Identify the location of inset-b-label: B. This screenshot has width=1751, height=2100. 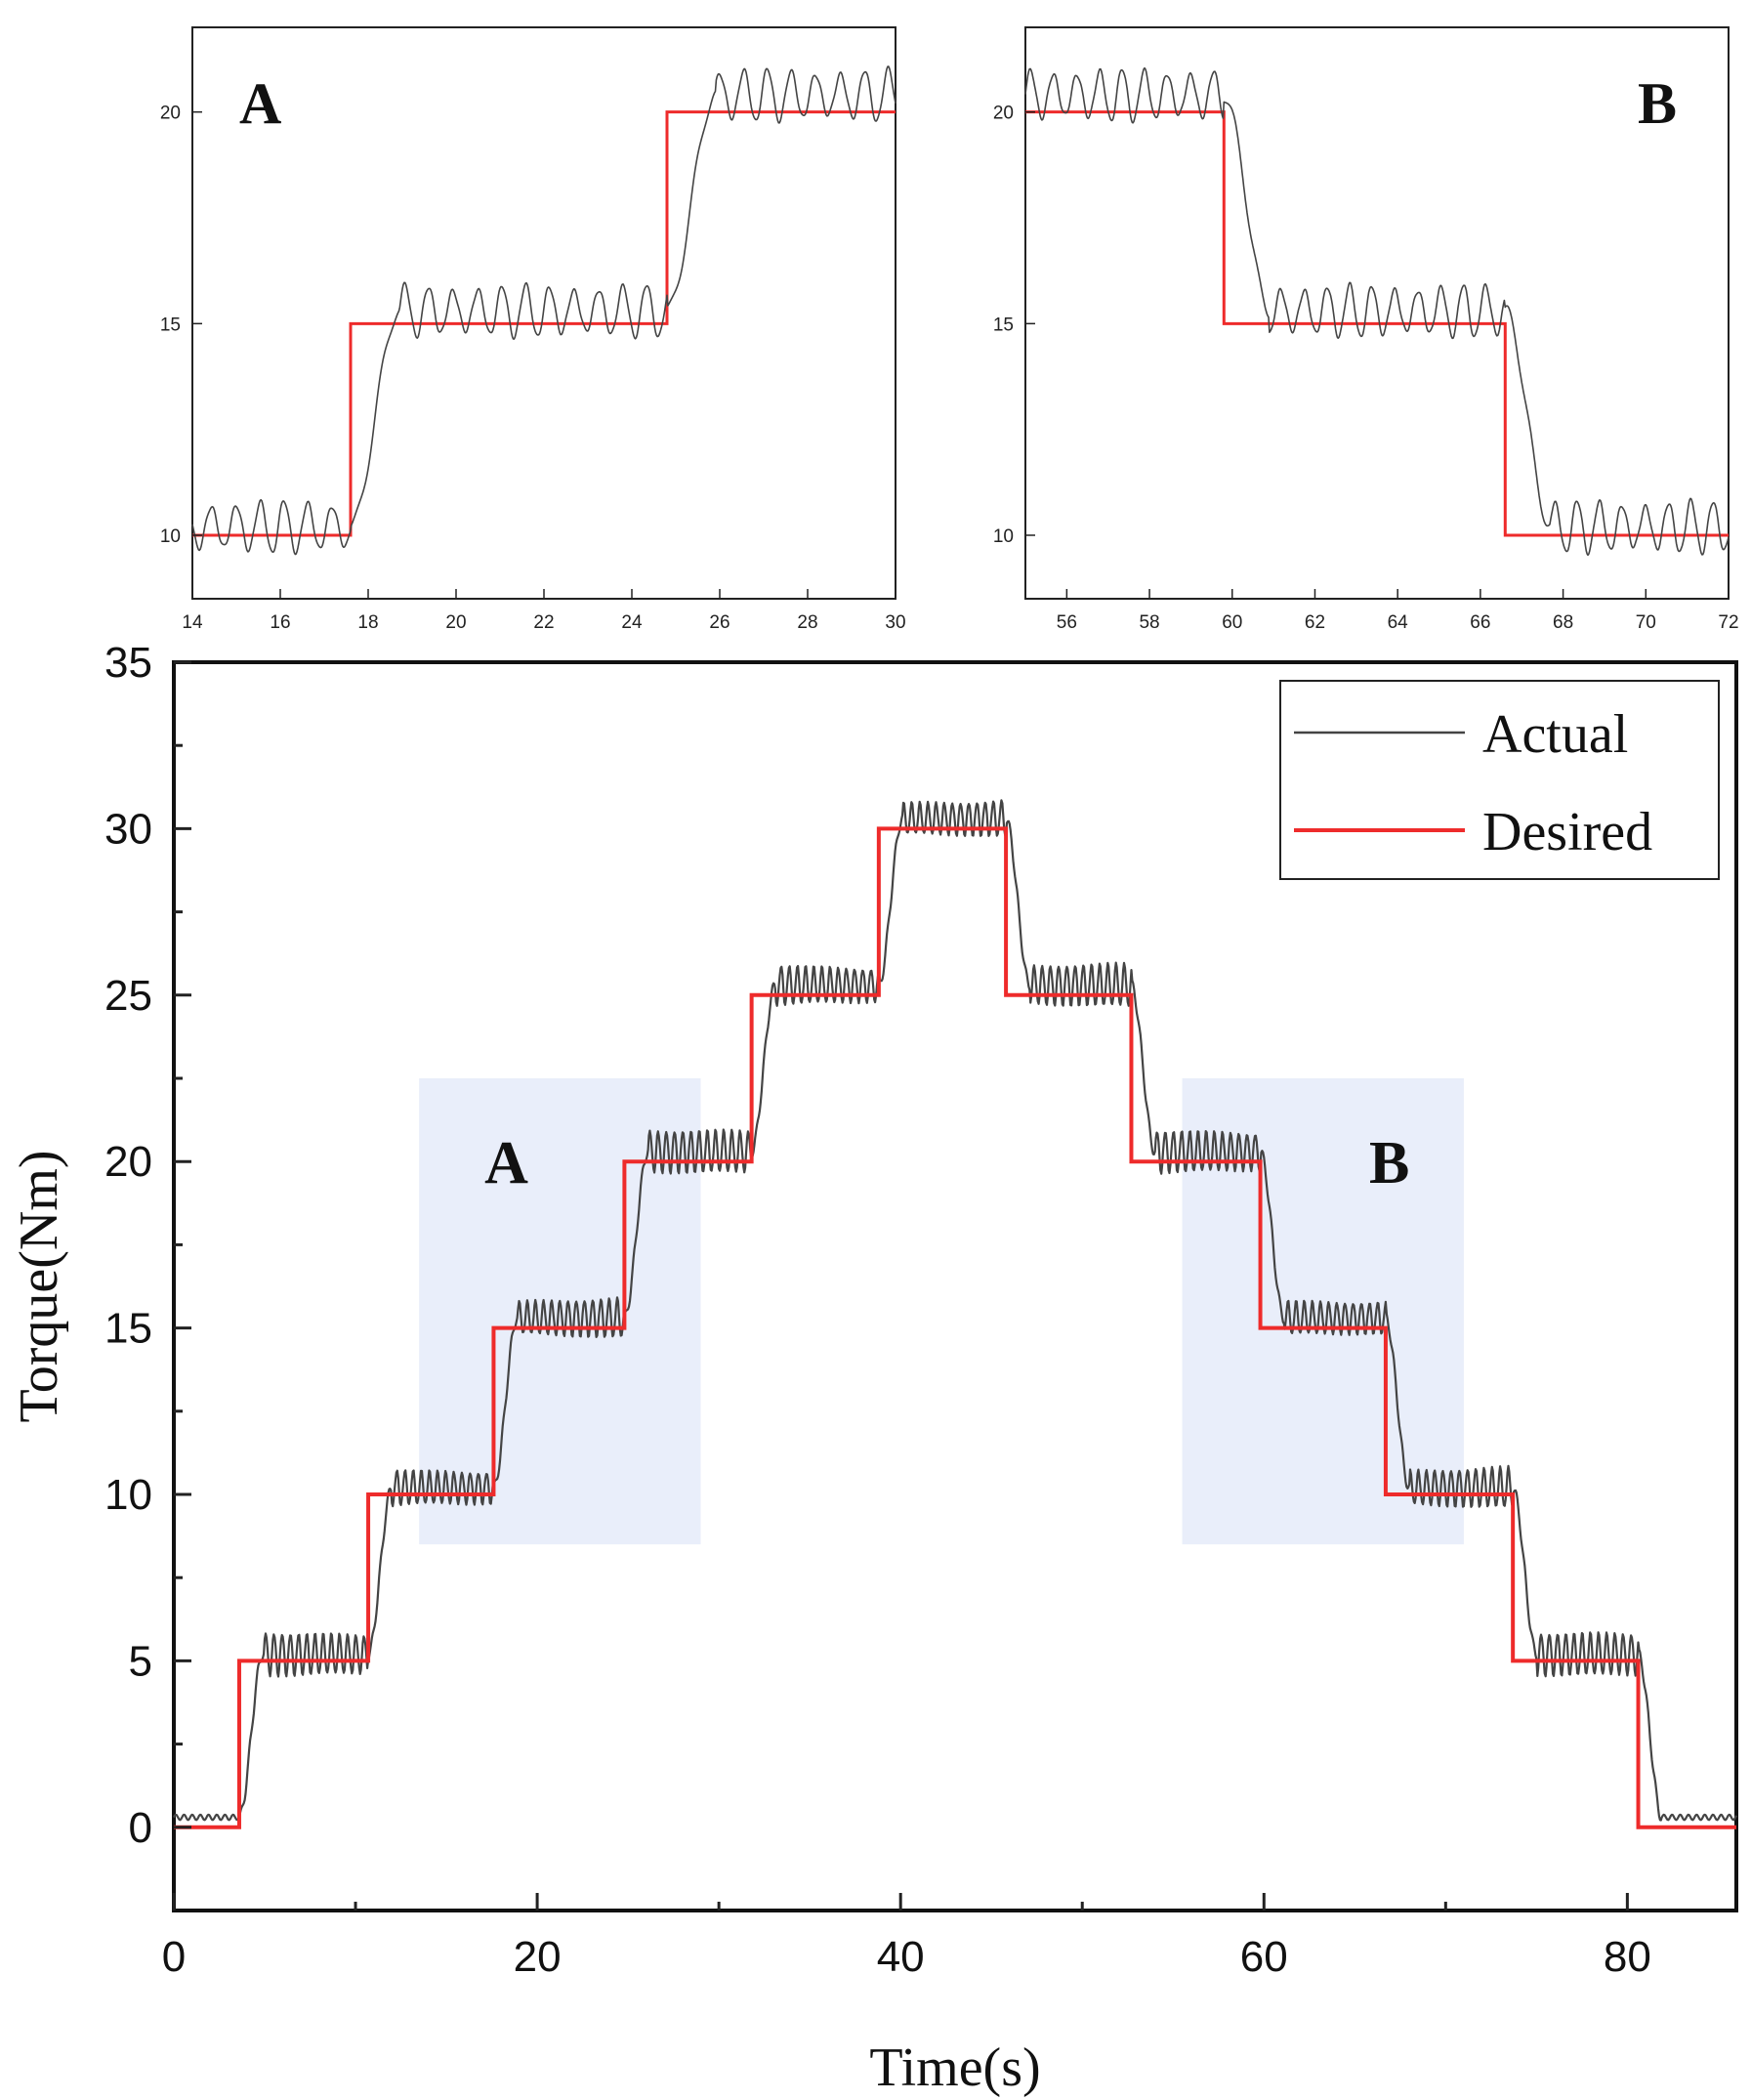
(1657, 103).